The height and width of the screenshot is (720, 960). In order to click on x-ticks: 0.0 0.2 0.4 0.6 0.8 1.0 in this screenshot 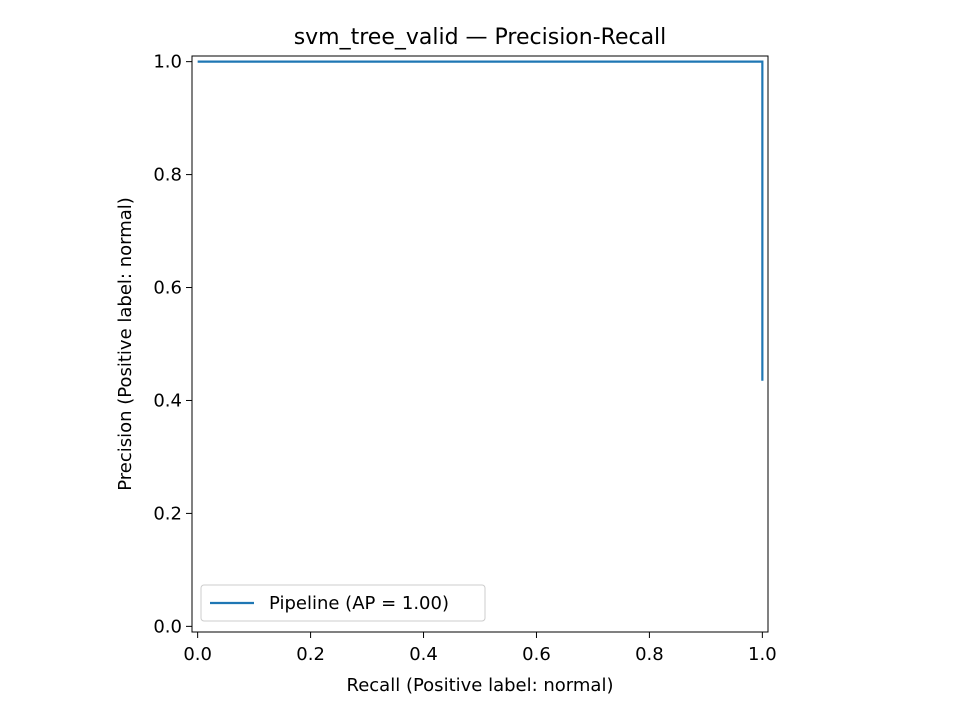, I will do `click(480, 648)`.